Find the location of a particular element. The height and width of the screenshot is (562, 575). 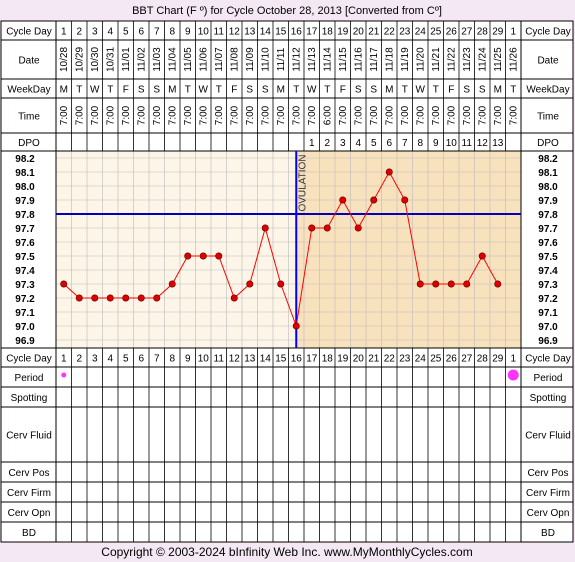

cycle-day-cell-bottom: 25 is located at coordinates (436, 359).